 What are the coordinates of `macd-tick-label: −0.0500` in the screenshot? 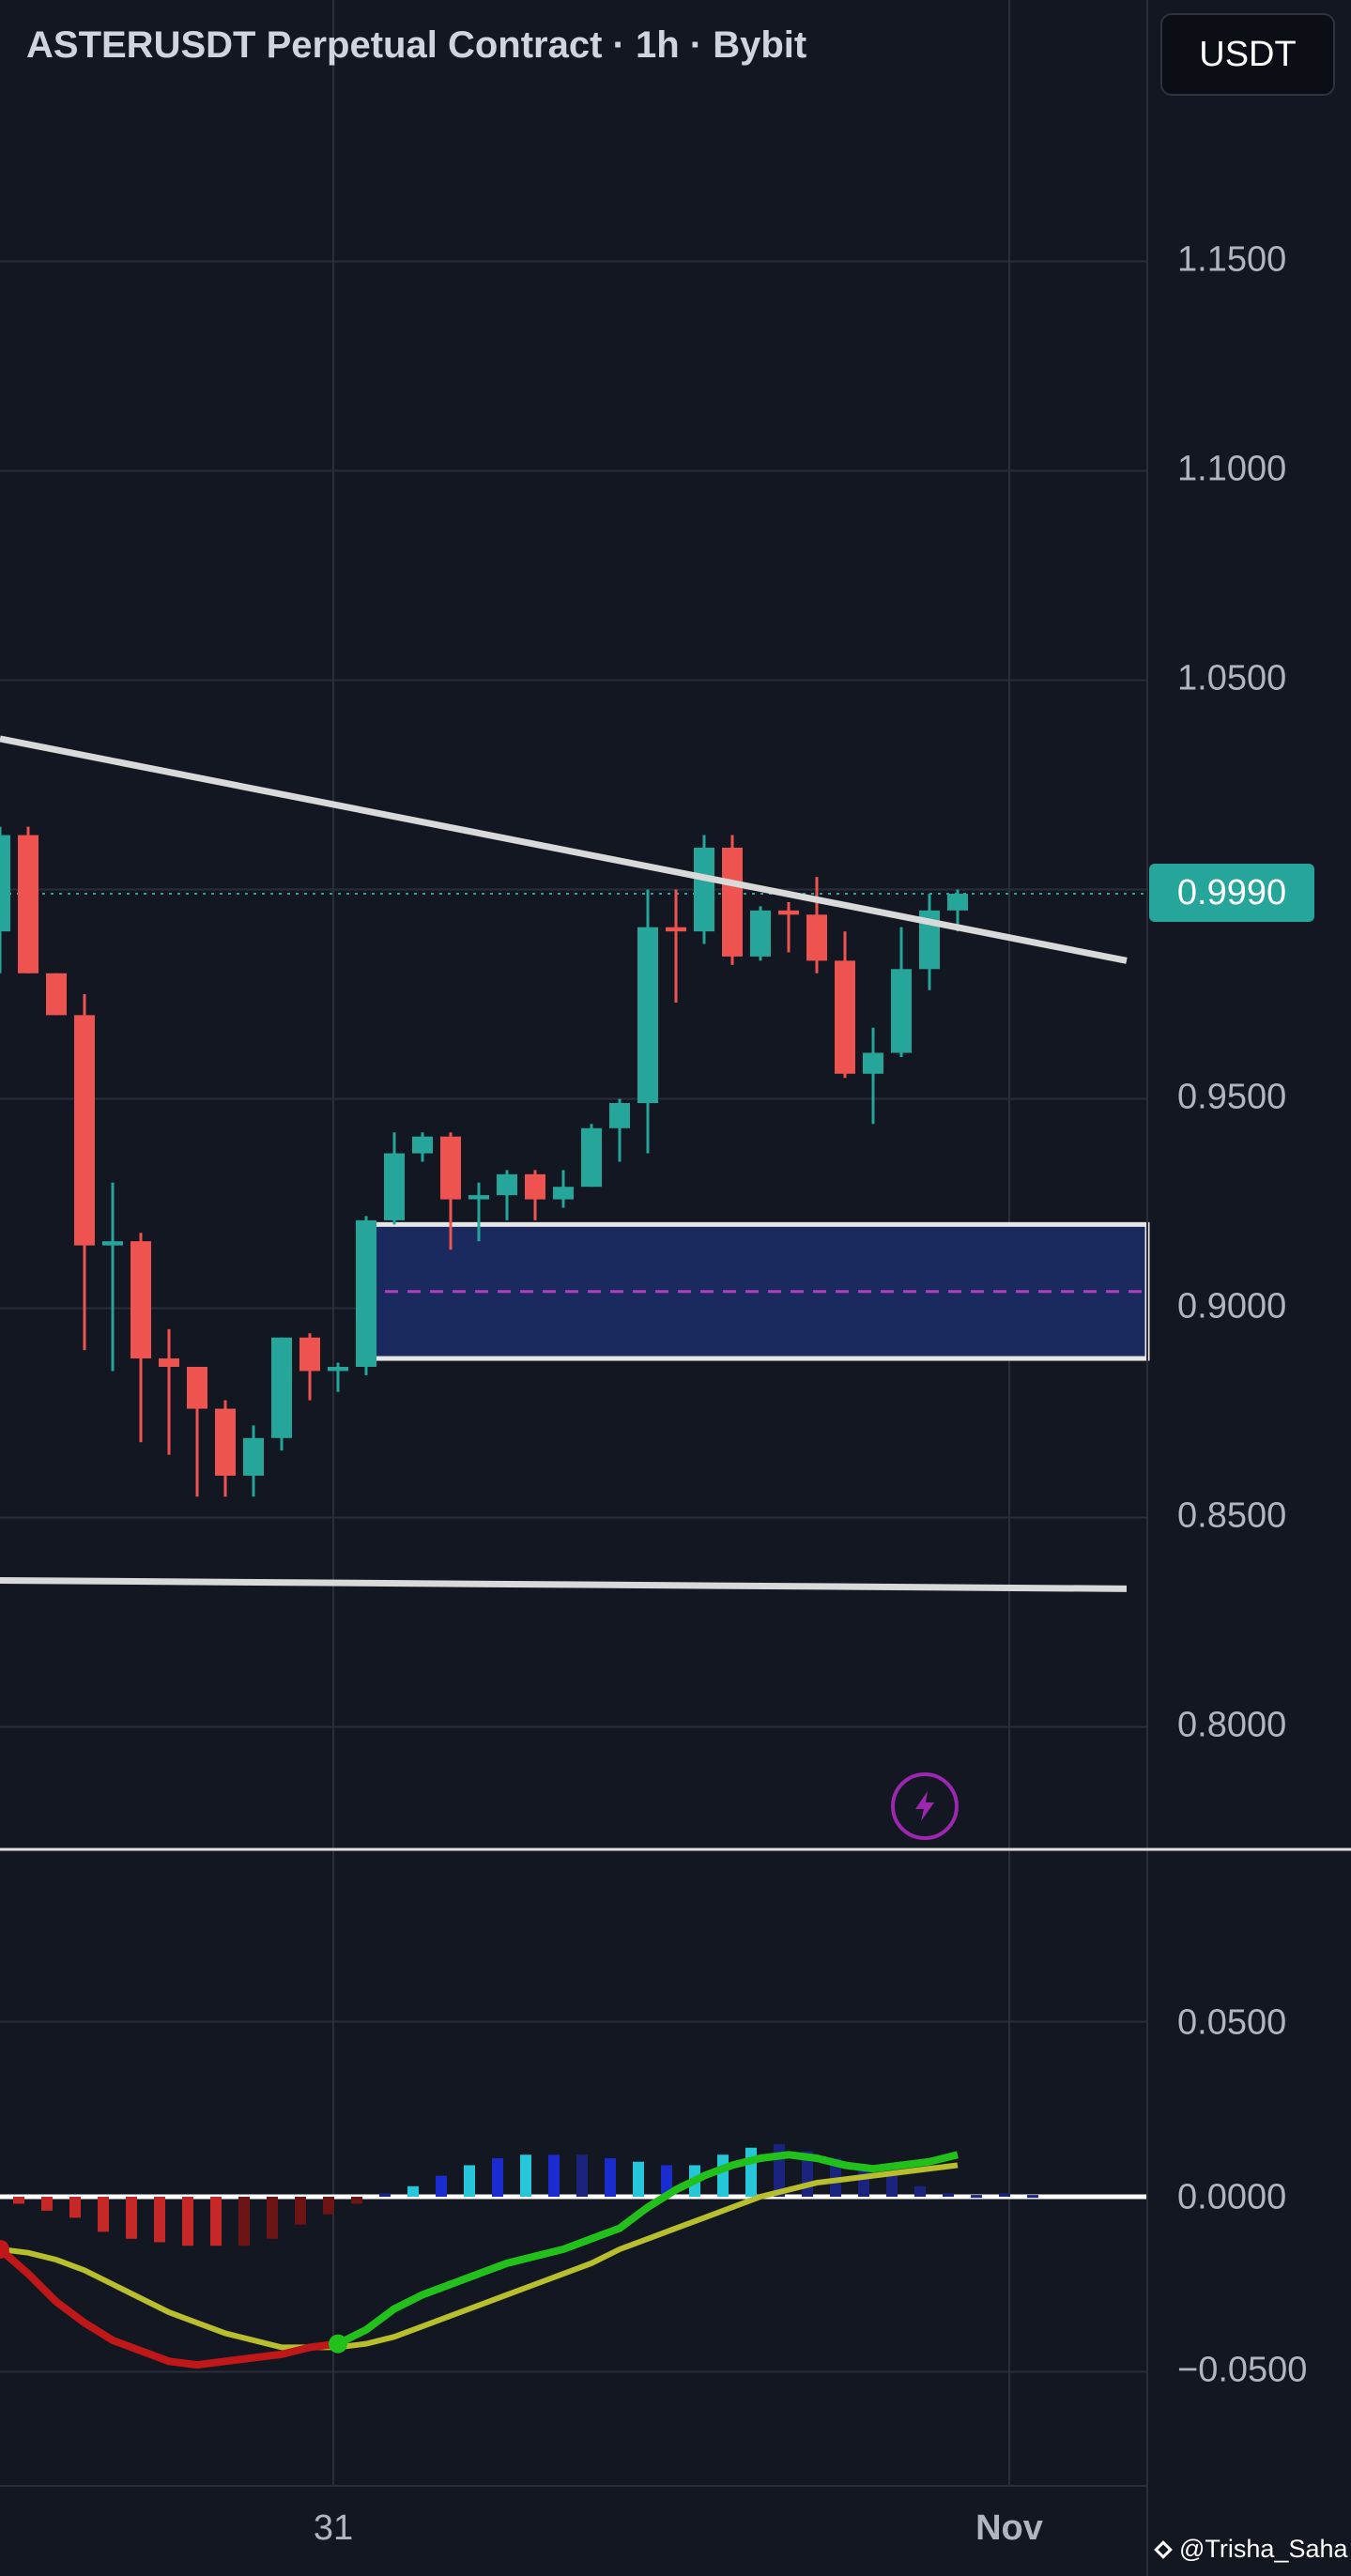 It's located at (1242, 2370).